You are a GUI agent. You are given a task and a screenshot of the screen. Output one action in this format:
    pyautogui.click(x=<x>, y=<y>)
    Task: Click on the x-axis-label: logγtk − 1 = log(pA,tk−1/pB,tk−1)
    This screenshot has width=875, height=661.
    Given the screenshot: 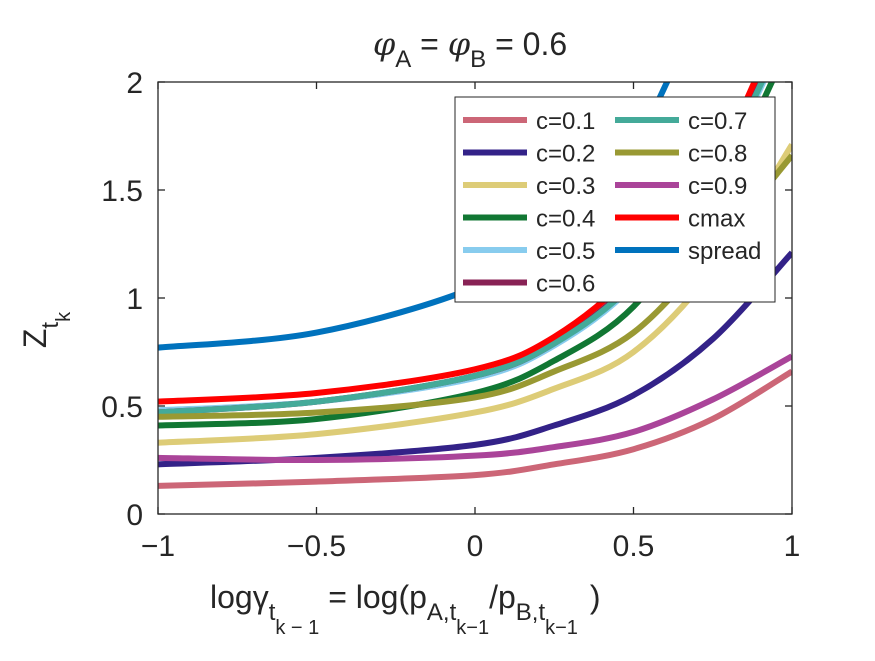 What is the action you would take?
    pyautogui.click(x=405, y=609)
    